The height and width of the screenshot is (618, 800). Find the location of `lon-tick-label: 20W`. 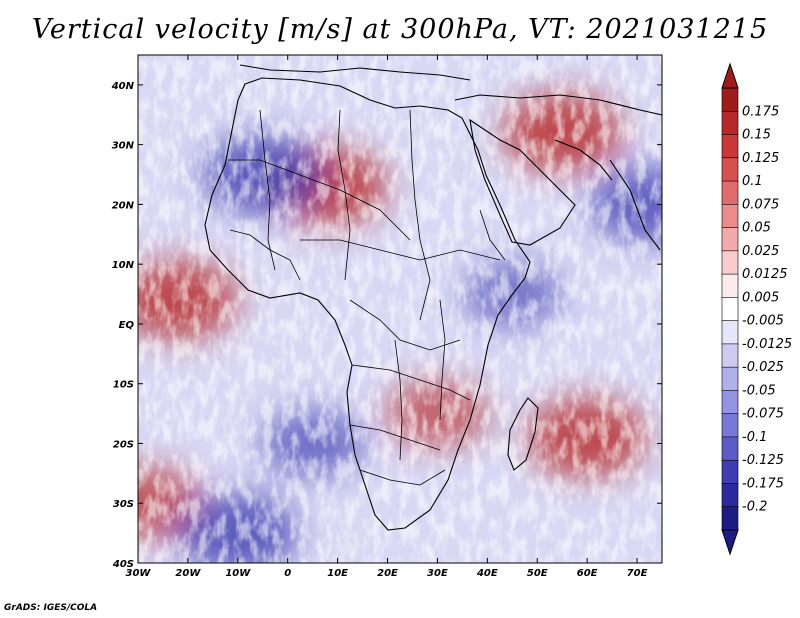

lon-tick-label: 20W is located at coordinates (188, 573).